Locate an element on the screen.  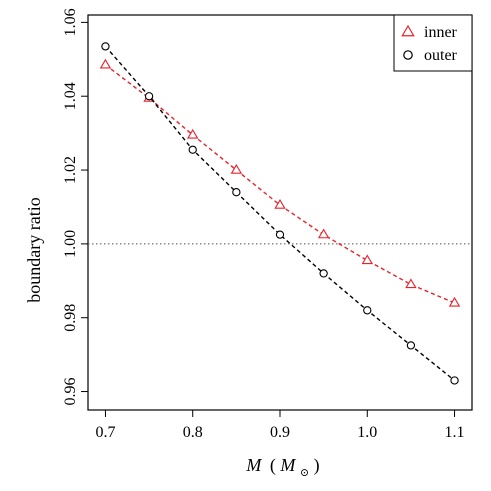
x-axis-label-unit: M is located at coordinates (287, 465).